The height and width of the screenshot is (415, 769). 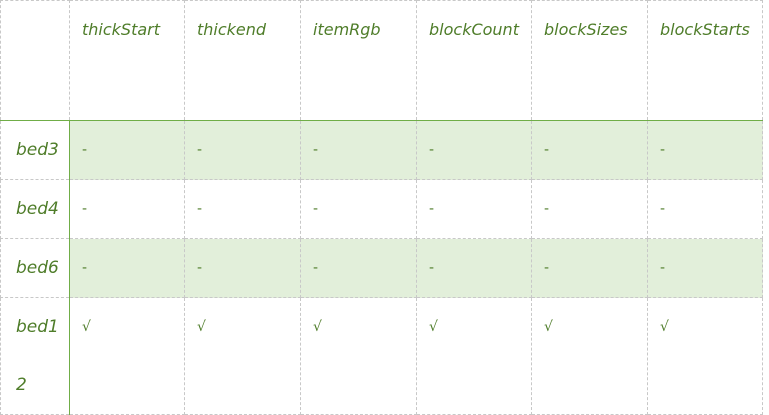 What do you see at coordinates (127, 60) in the screenshot?
I see `header-thickstart: thickStart` at bounding box center [127, 60].